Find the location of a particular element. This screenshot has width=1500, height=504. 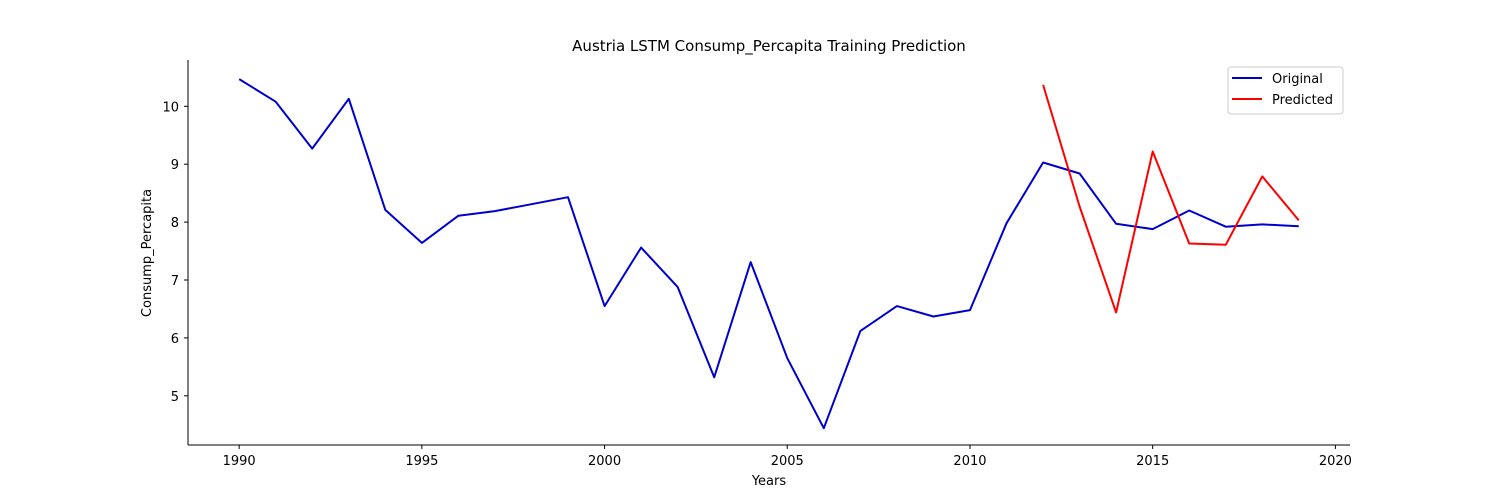

y-tick-label: 7 is located at coordinates (175, 281).